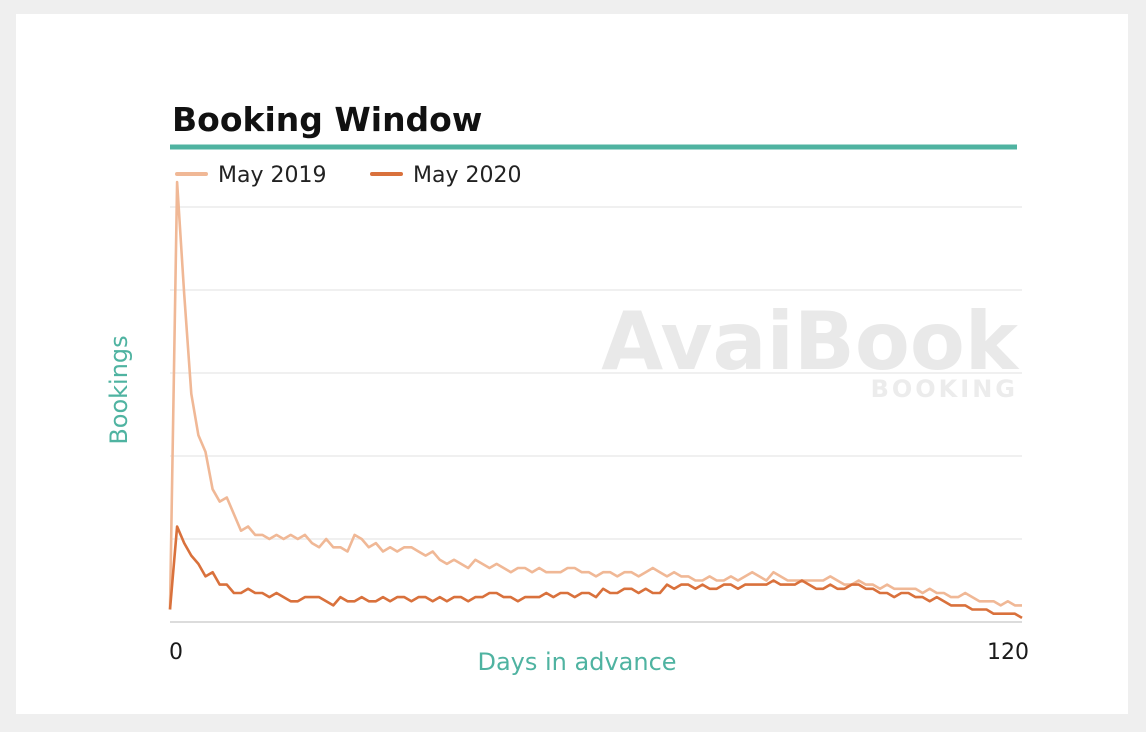 Image resolution: width=1146 pixels, height=732 pixels. I want to click on chart-title: Booking Window, so click(327, 119).